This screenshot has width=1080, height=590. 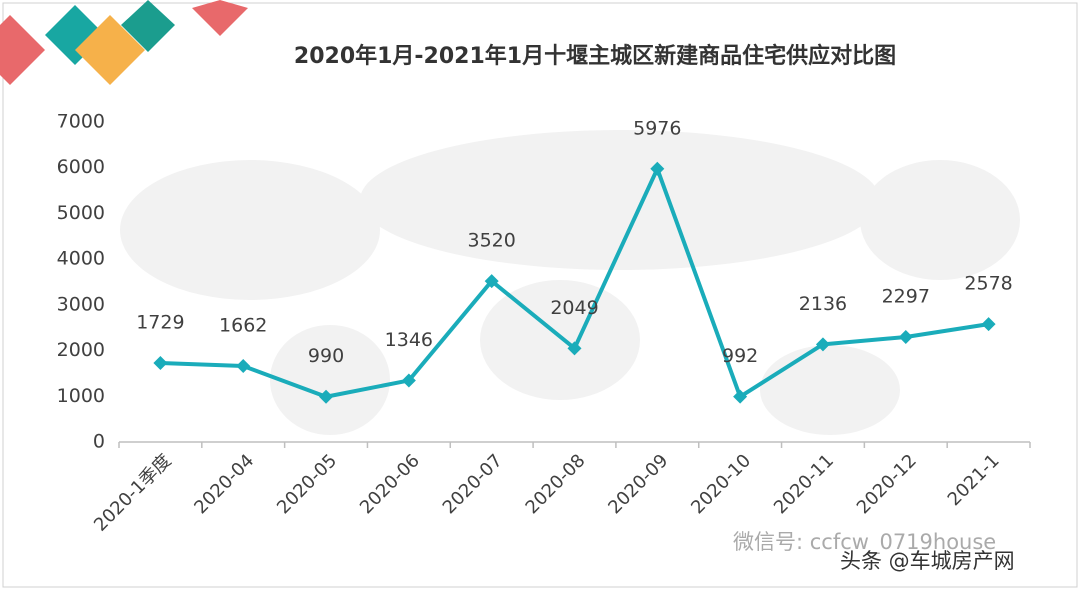 What do you see at coordinates (160, 322) in the screenshot?
I see `data-label: 1729` at bounding box center [160, 322].